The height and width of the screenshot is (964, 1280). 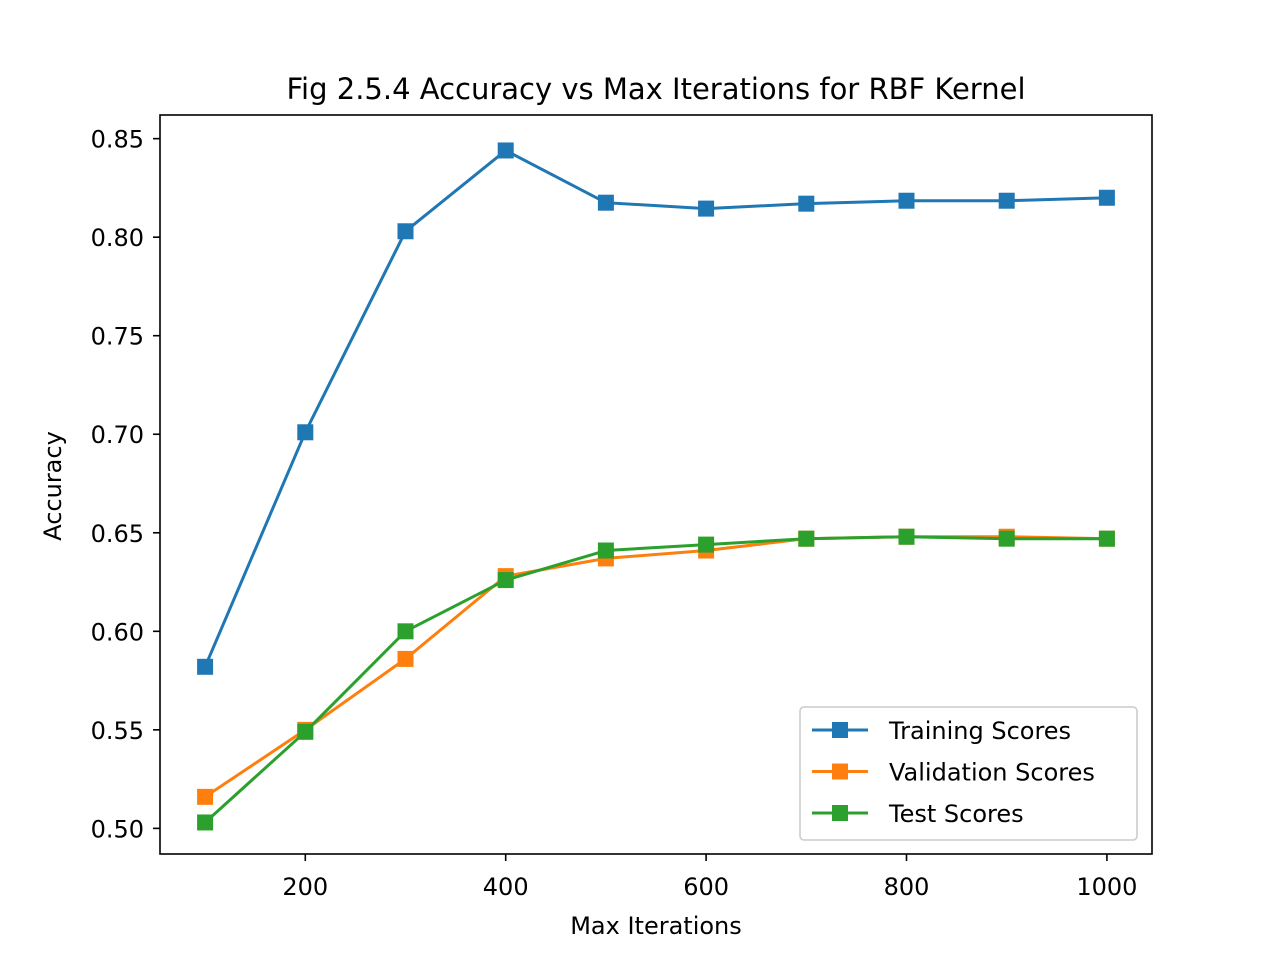 I want to click on y-tick-label: 0.50, so click(x=117, y=829).